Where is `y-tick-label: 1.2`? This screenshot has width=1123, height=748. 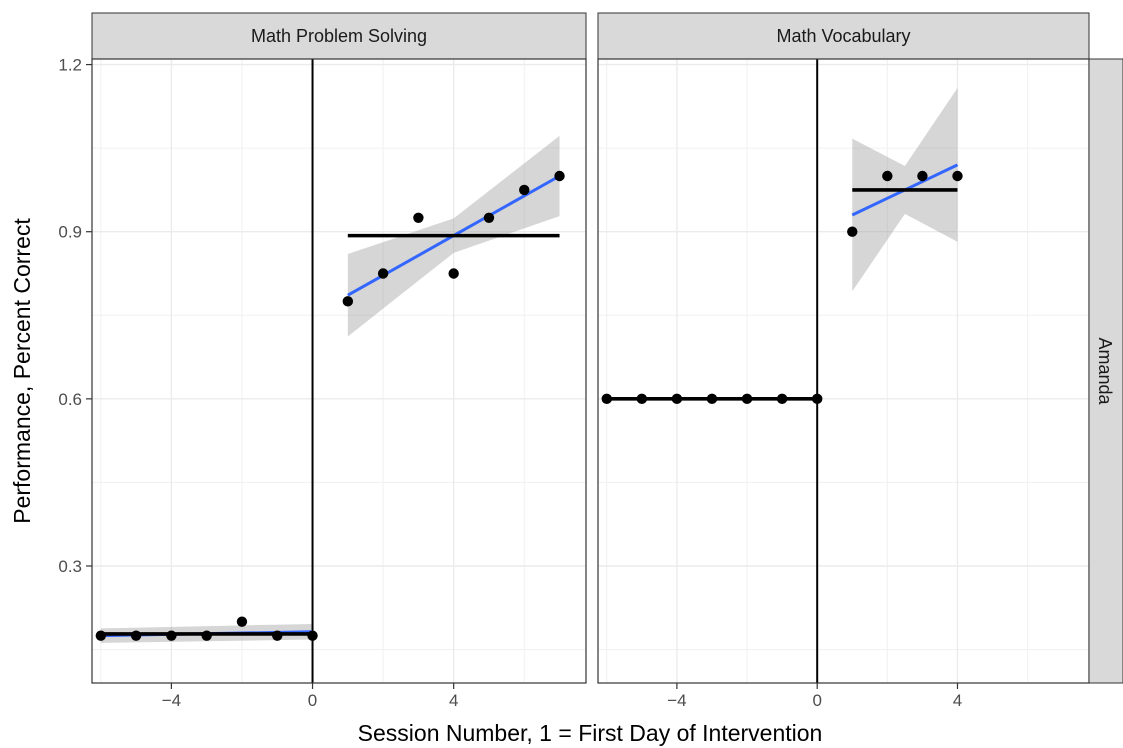
y-tick-label: 1.2 is located at coordinates (70, 65).